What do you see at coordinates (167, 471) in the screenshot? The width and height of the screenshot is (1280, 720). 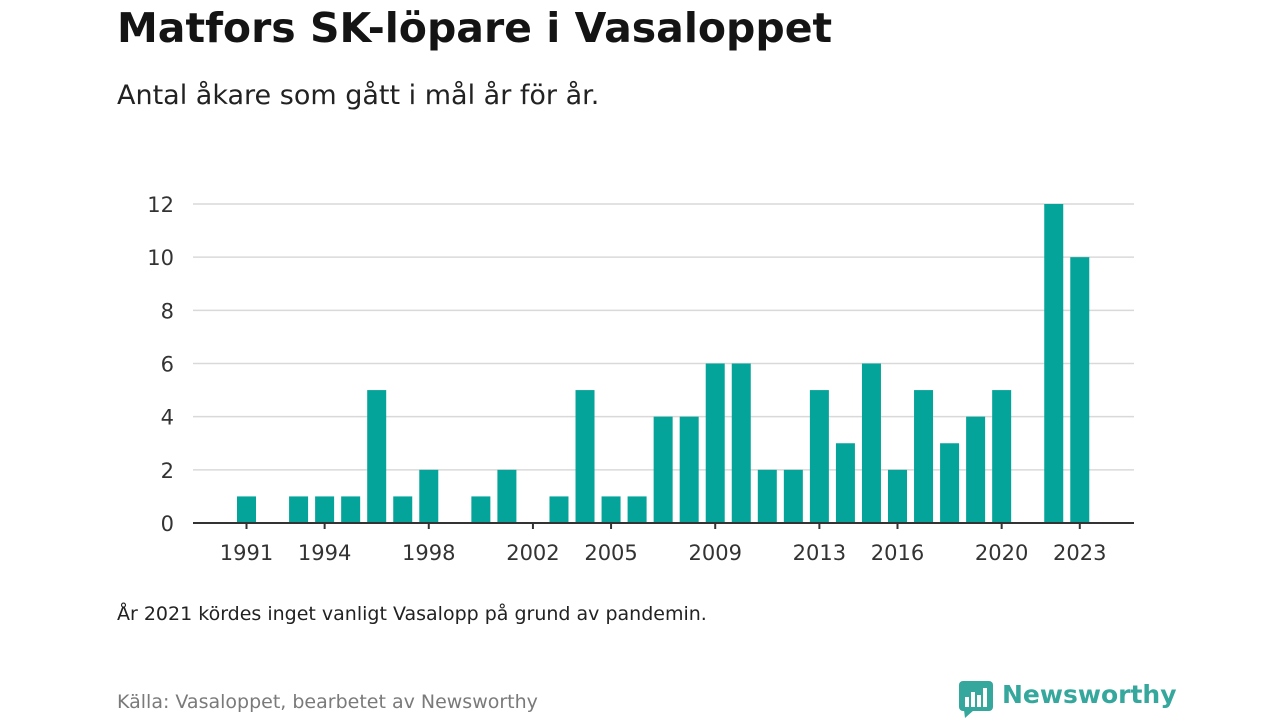 I see `y-tick-label: 2` at bounding box center [167, 471].